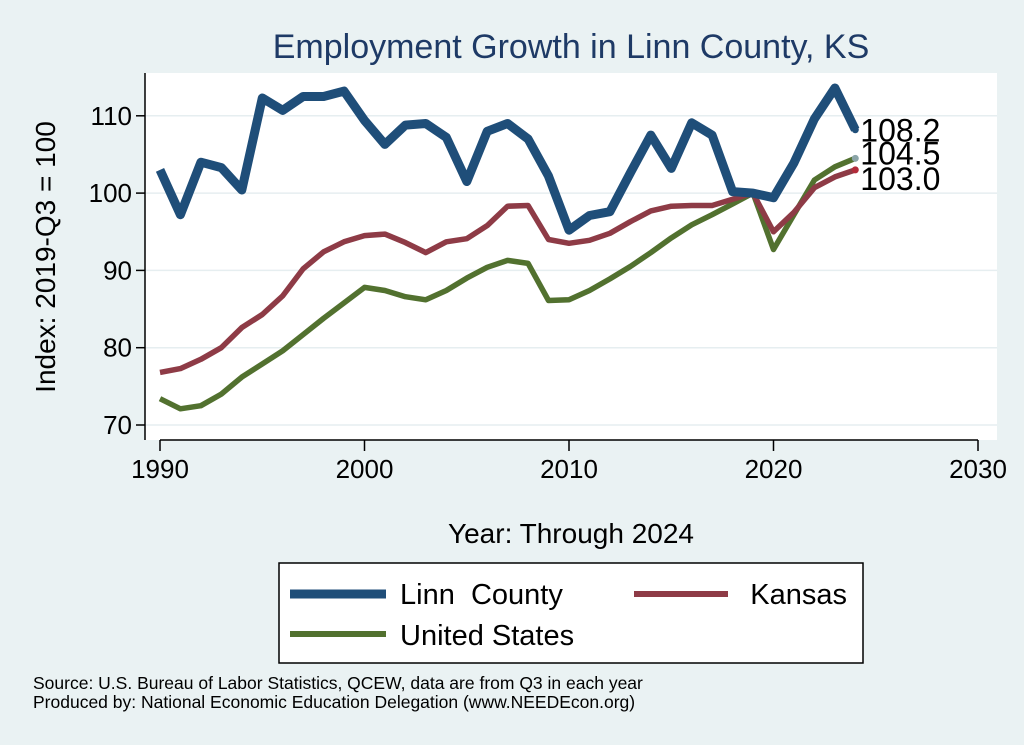  Describe the element at coordinates (774, 469) in the screenshot. I see `x-tick-label-2020: 2020` at that location.